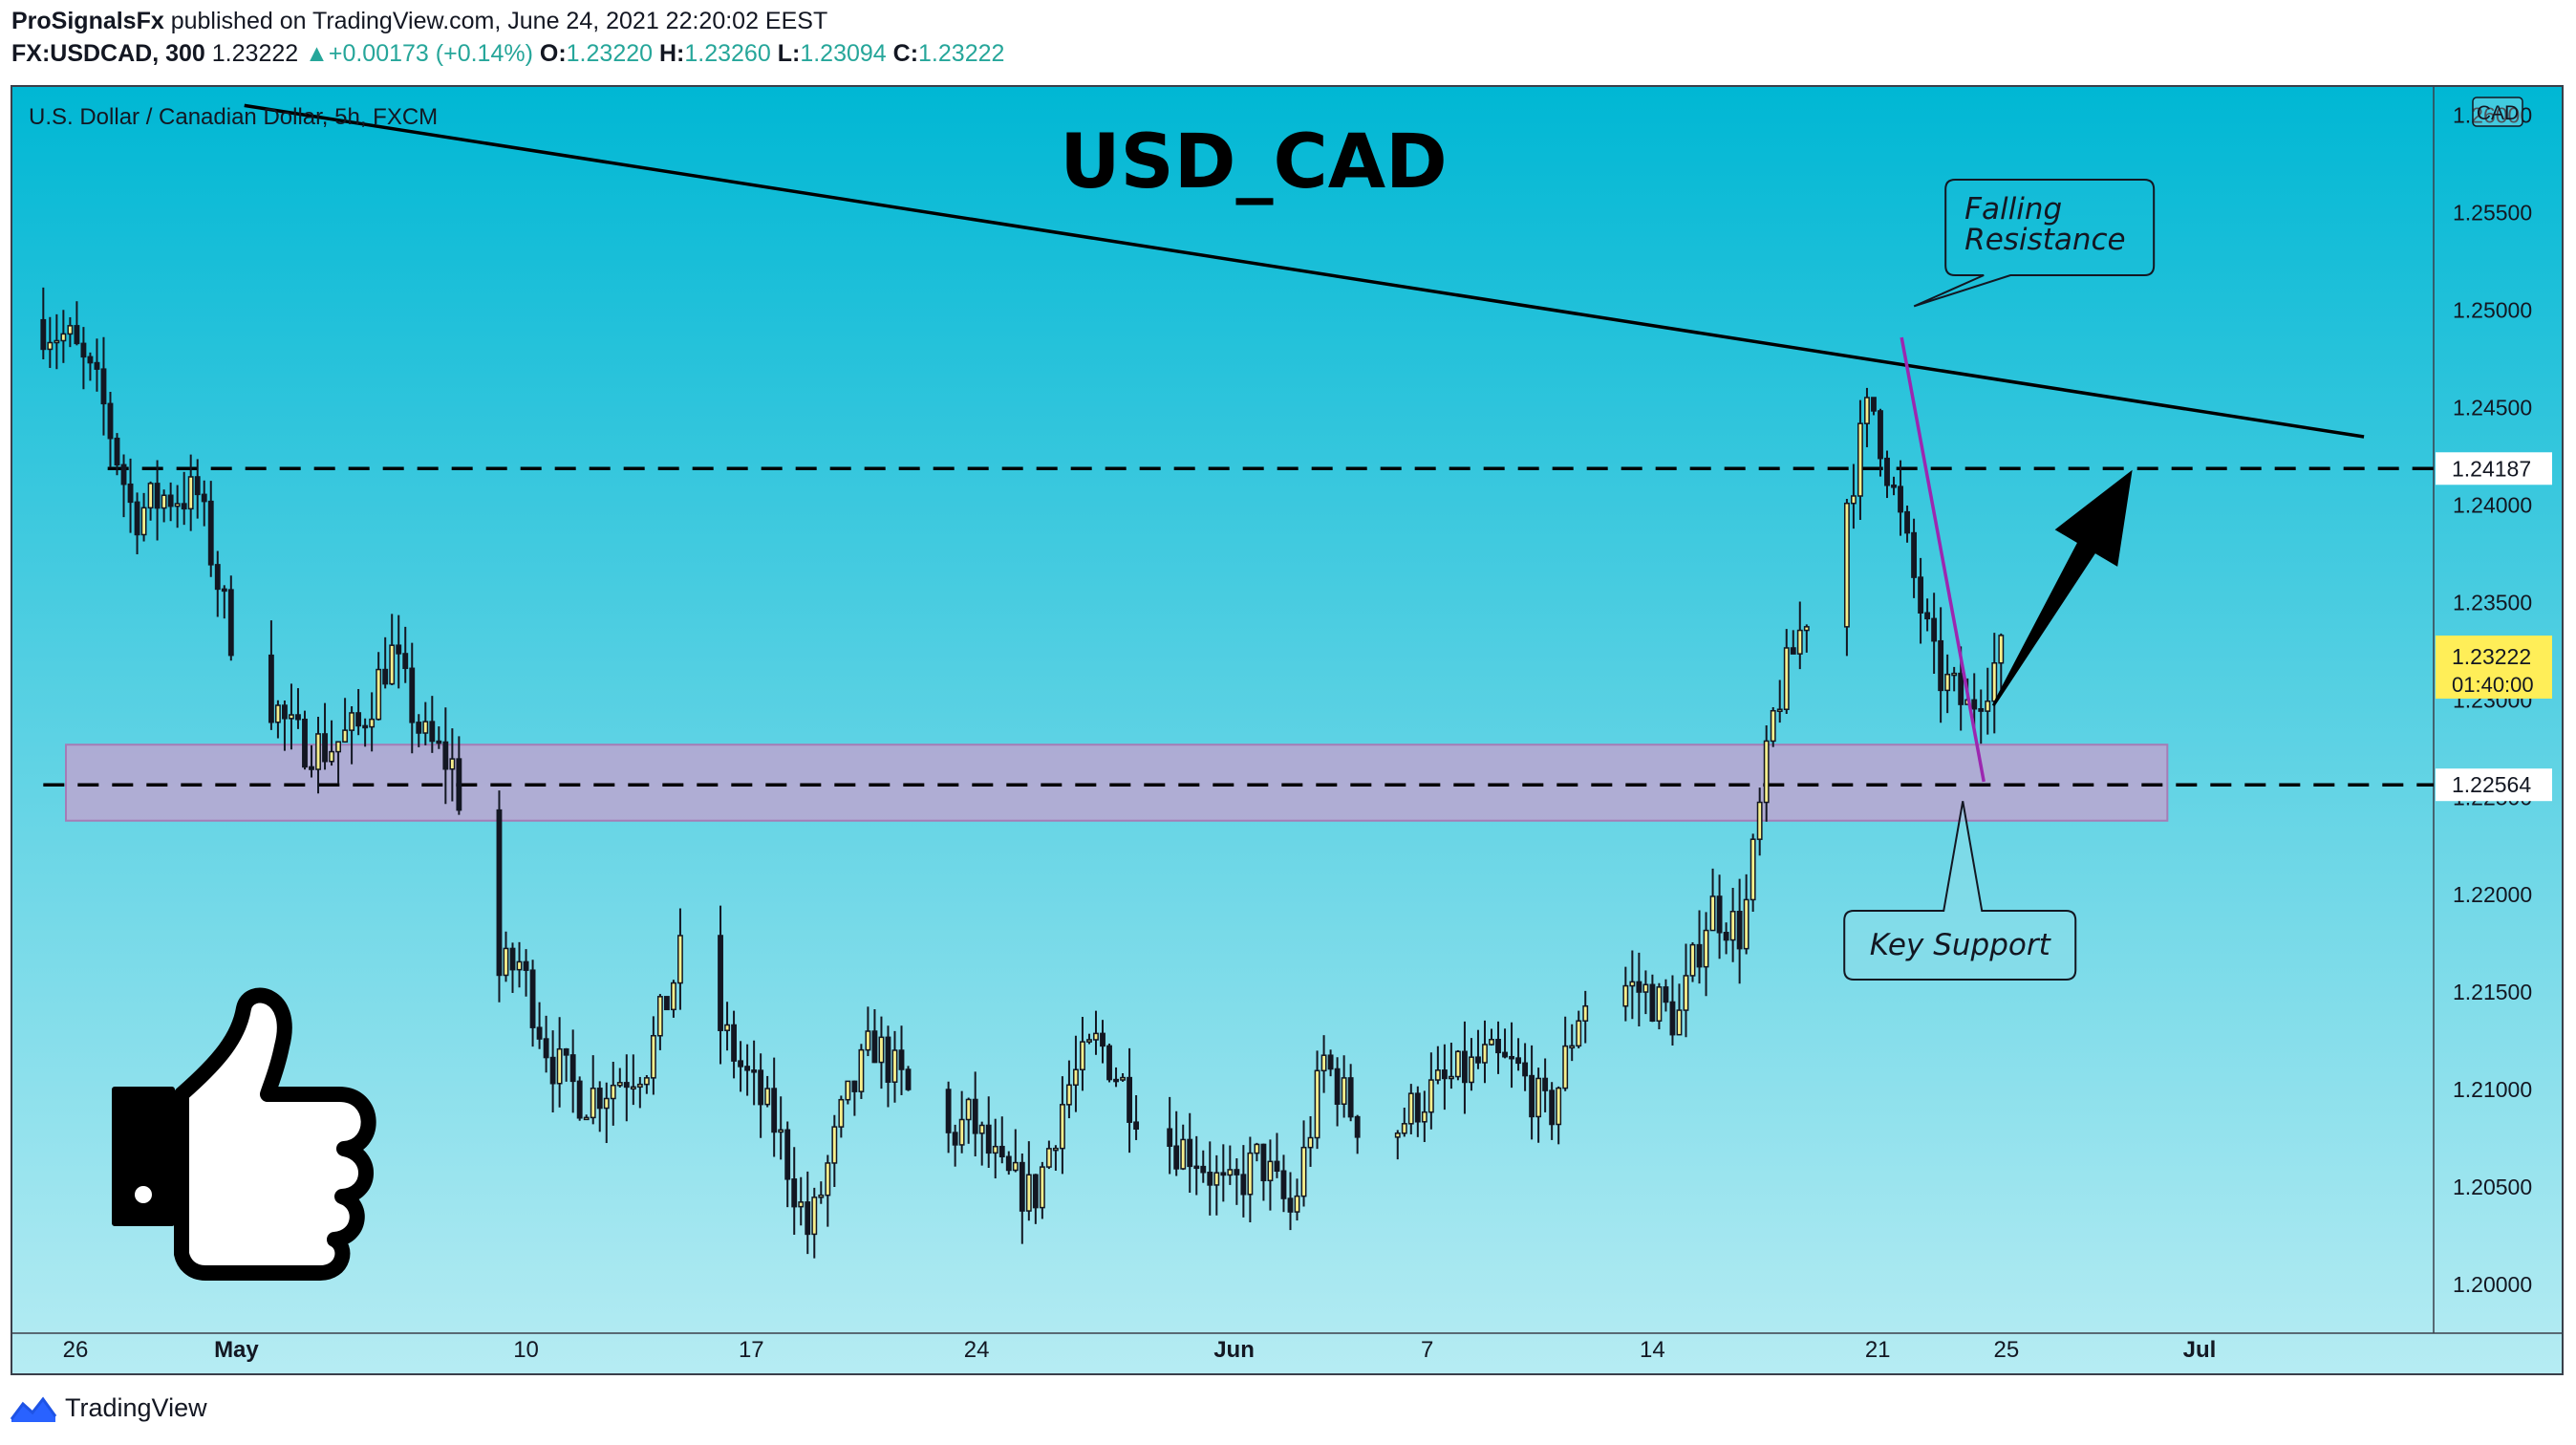  Describe the element at coordinates (2492, 309) in the screenshot. I see `price-tick-label: 1.25000` at that location.